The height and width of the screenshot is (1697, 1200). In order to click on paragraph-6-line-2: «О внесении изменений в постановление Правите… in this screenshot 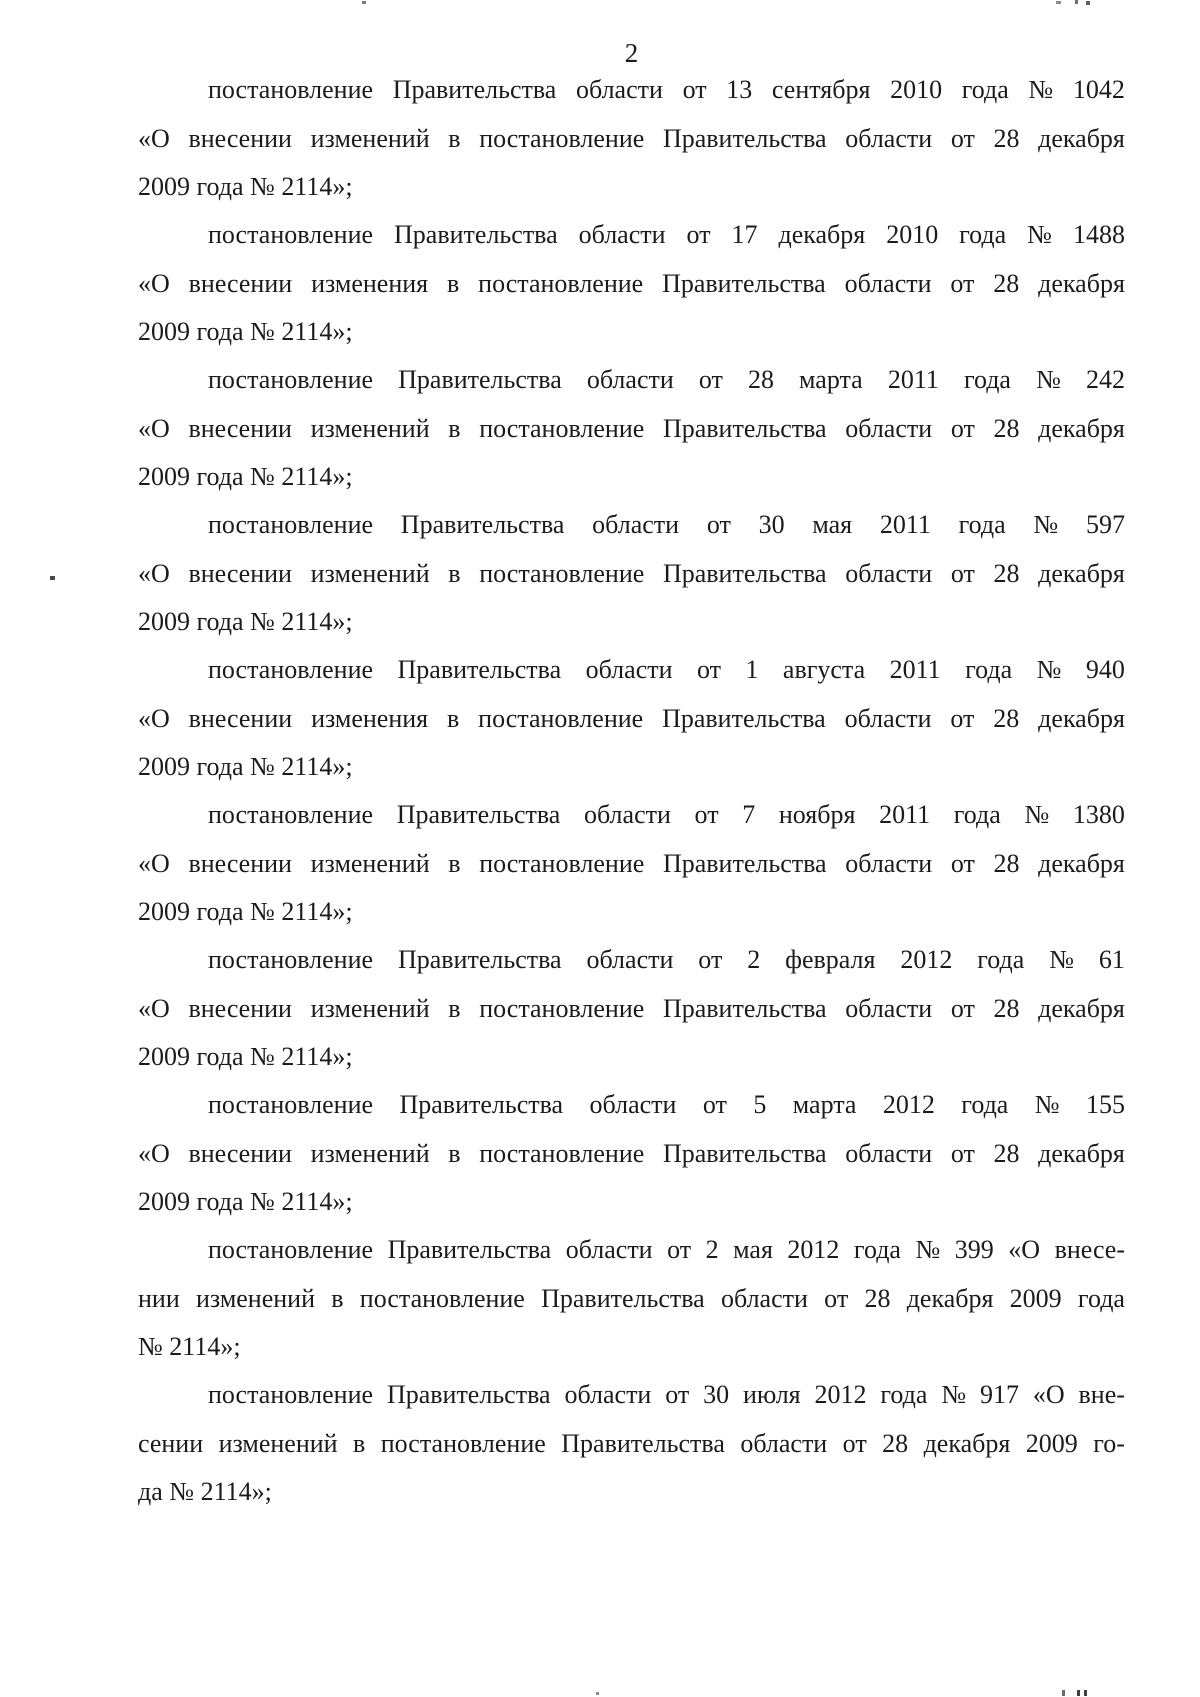, I will do `click(631, 863)`.